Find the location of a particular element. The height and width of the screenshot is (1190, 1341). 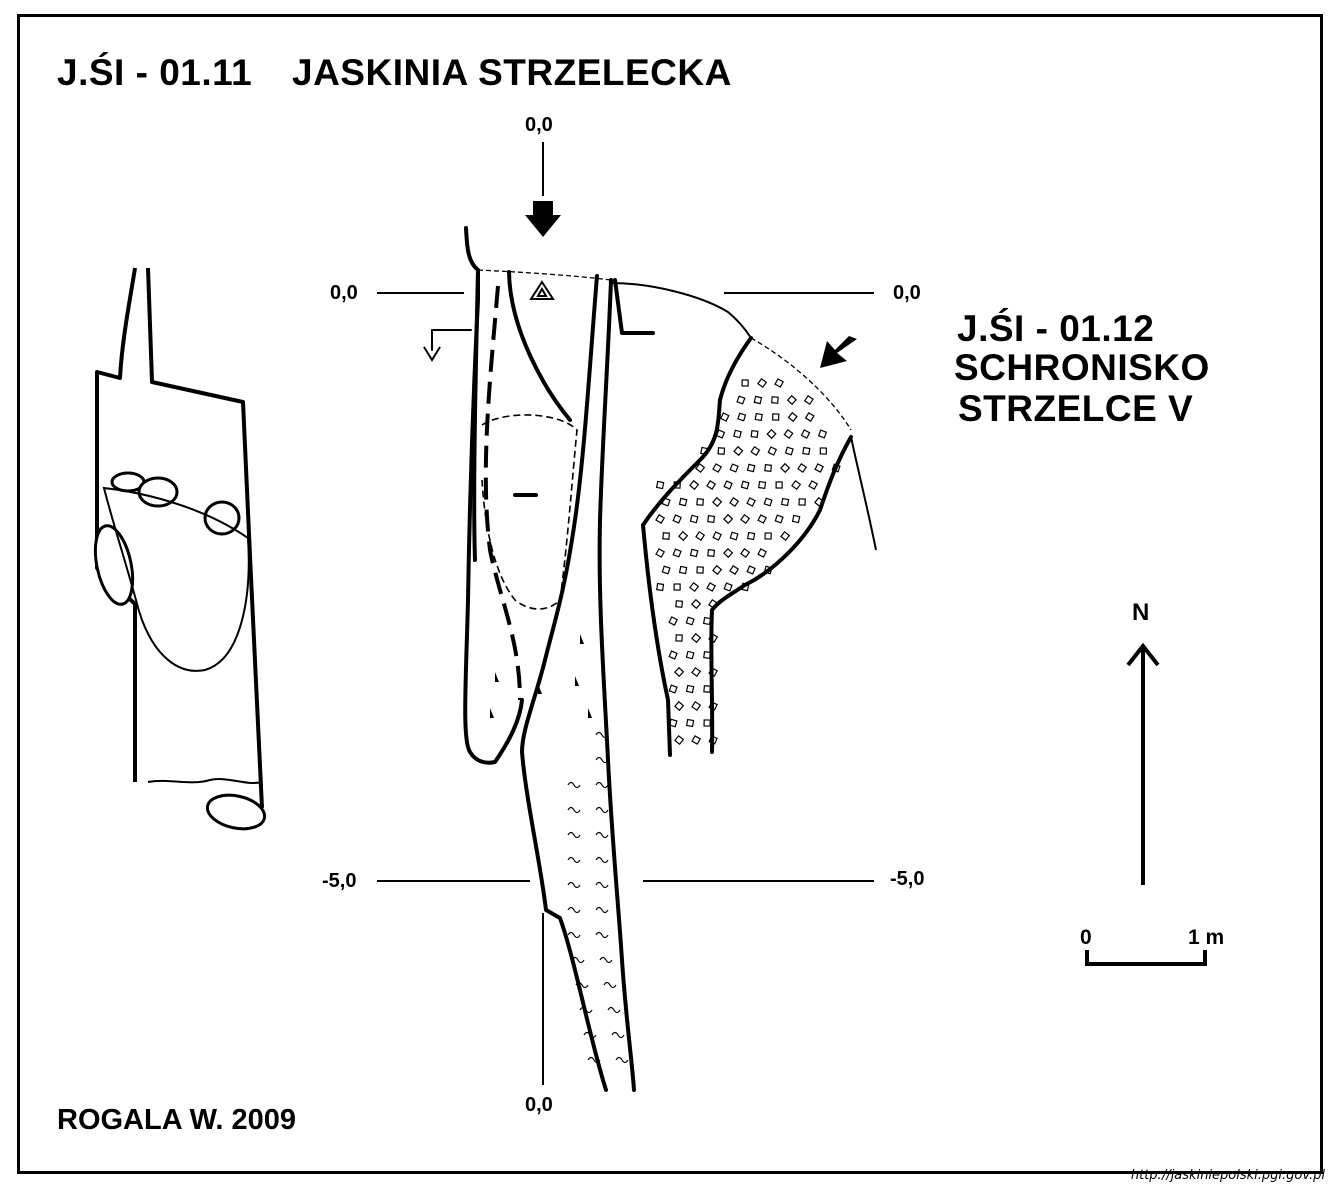

sediment-symbols is located at coordinates (598, 897).